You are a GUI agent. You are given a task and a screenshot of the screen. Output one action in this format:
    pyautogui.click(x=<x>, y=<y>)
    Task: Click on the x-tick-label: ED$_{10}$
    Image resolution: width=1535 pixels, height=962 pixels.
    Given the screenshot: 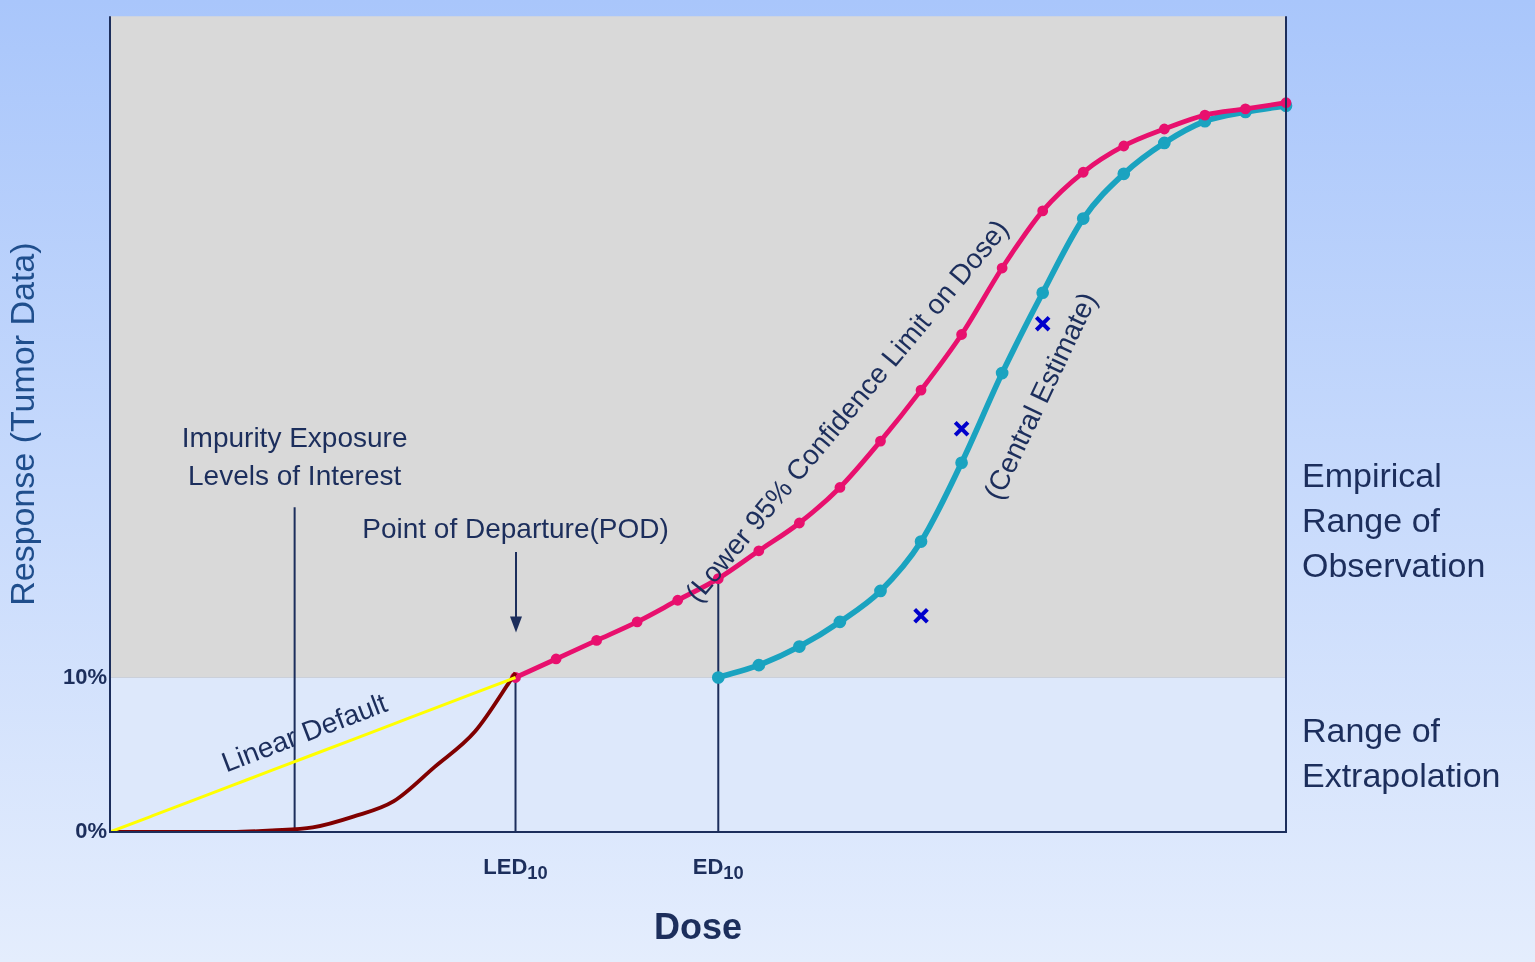 What is the action you would take?
    pyautogui.click(x=718, y=869)
    